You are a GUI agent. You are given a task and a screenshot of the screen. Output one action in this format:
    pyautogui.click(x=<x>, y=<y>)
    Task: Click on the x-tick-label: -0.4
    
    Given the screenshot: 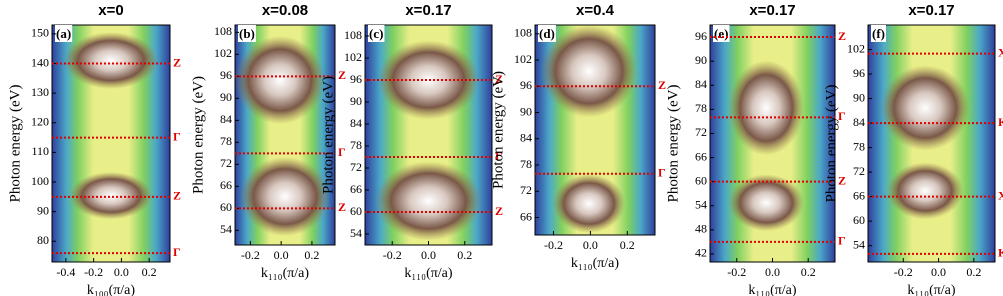 What is the action you would take?
    pyautogui.click(x=65, y=272)
    